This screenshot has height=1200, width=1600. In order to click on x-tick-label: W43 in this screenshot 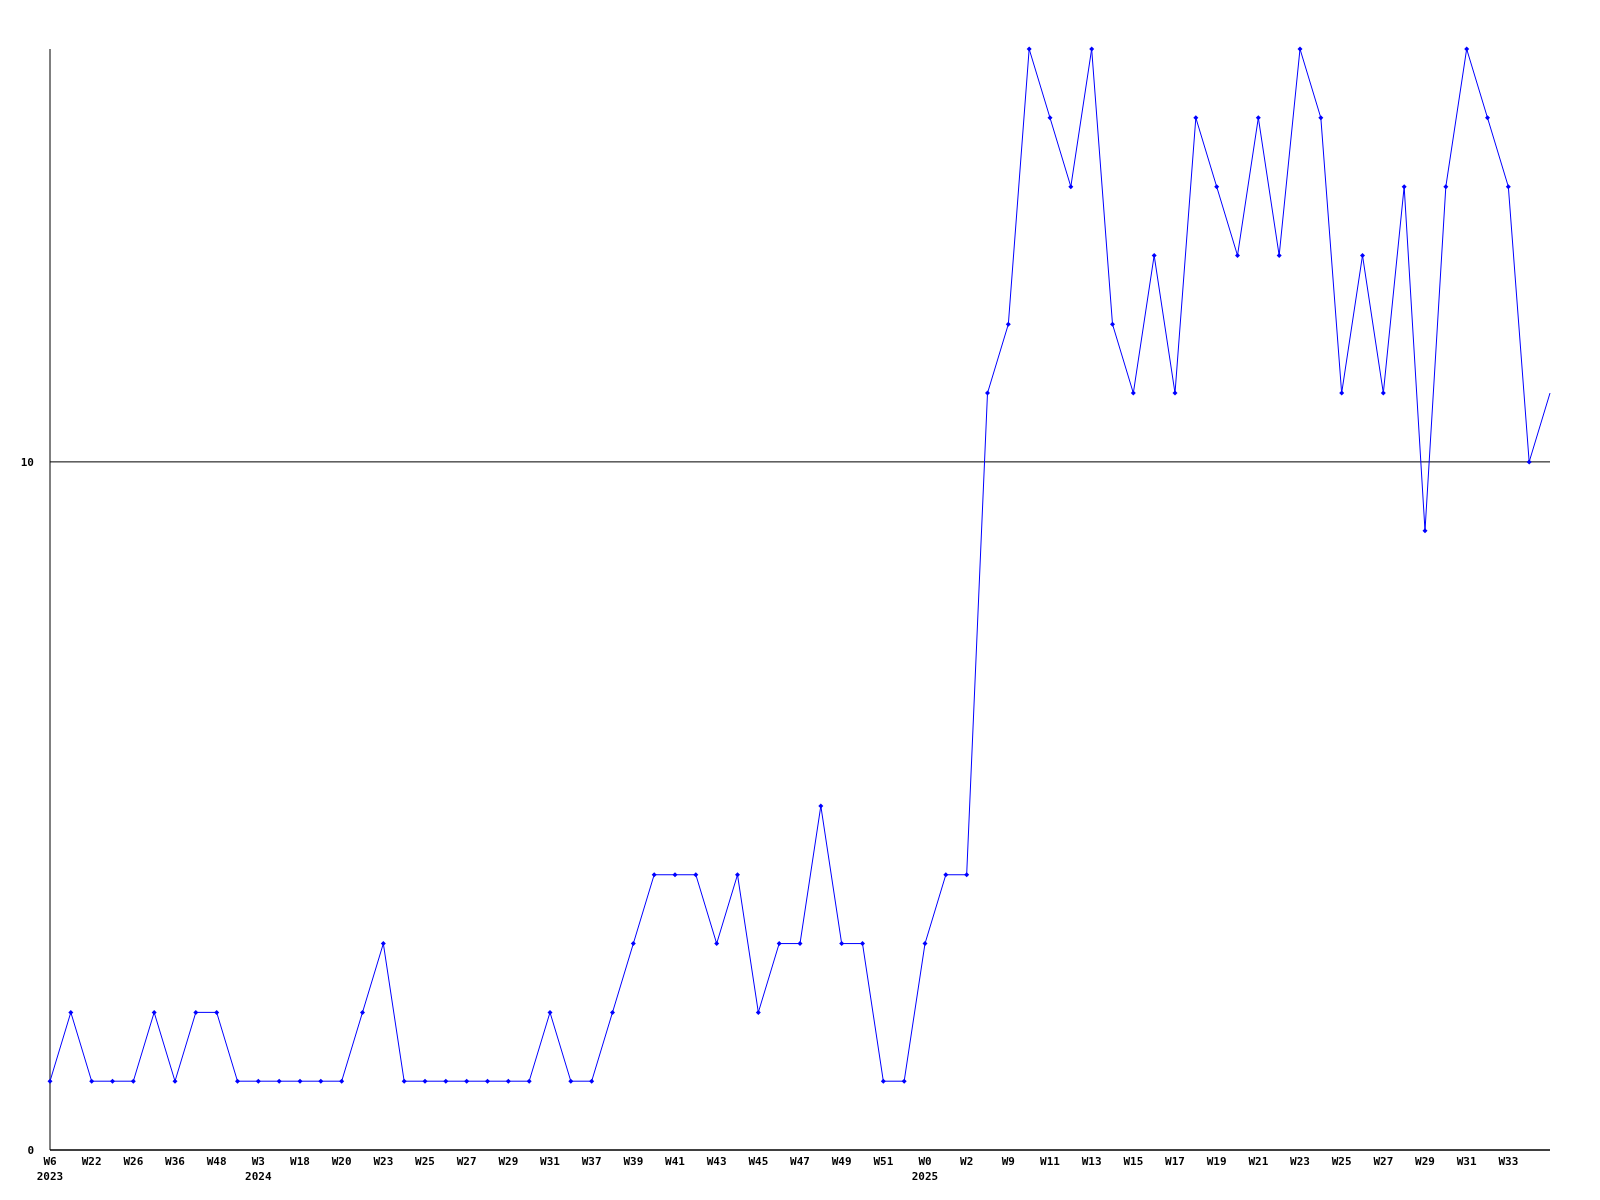, I will do `click(716, 1161)`.